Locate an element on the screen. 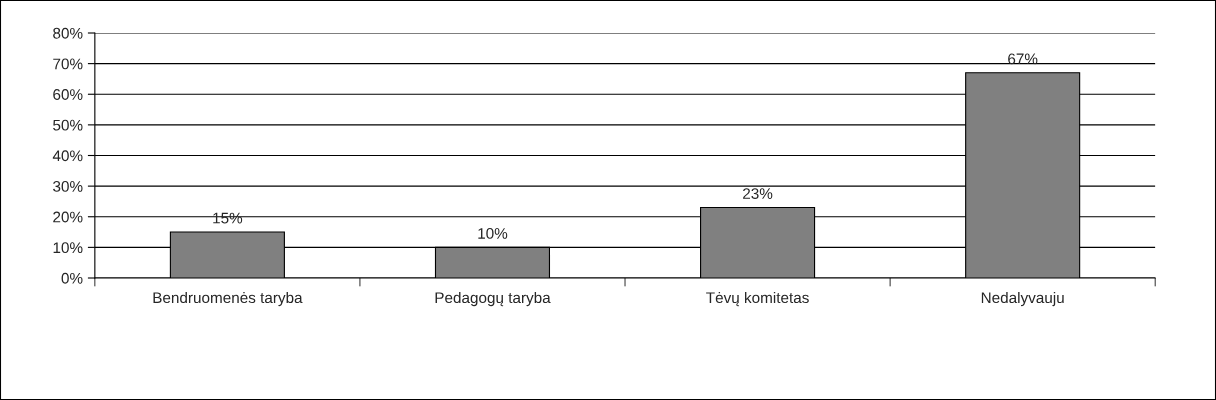  y-tick-label: 50% is located at coordinates (68, 125).